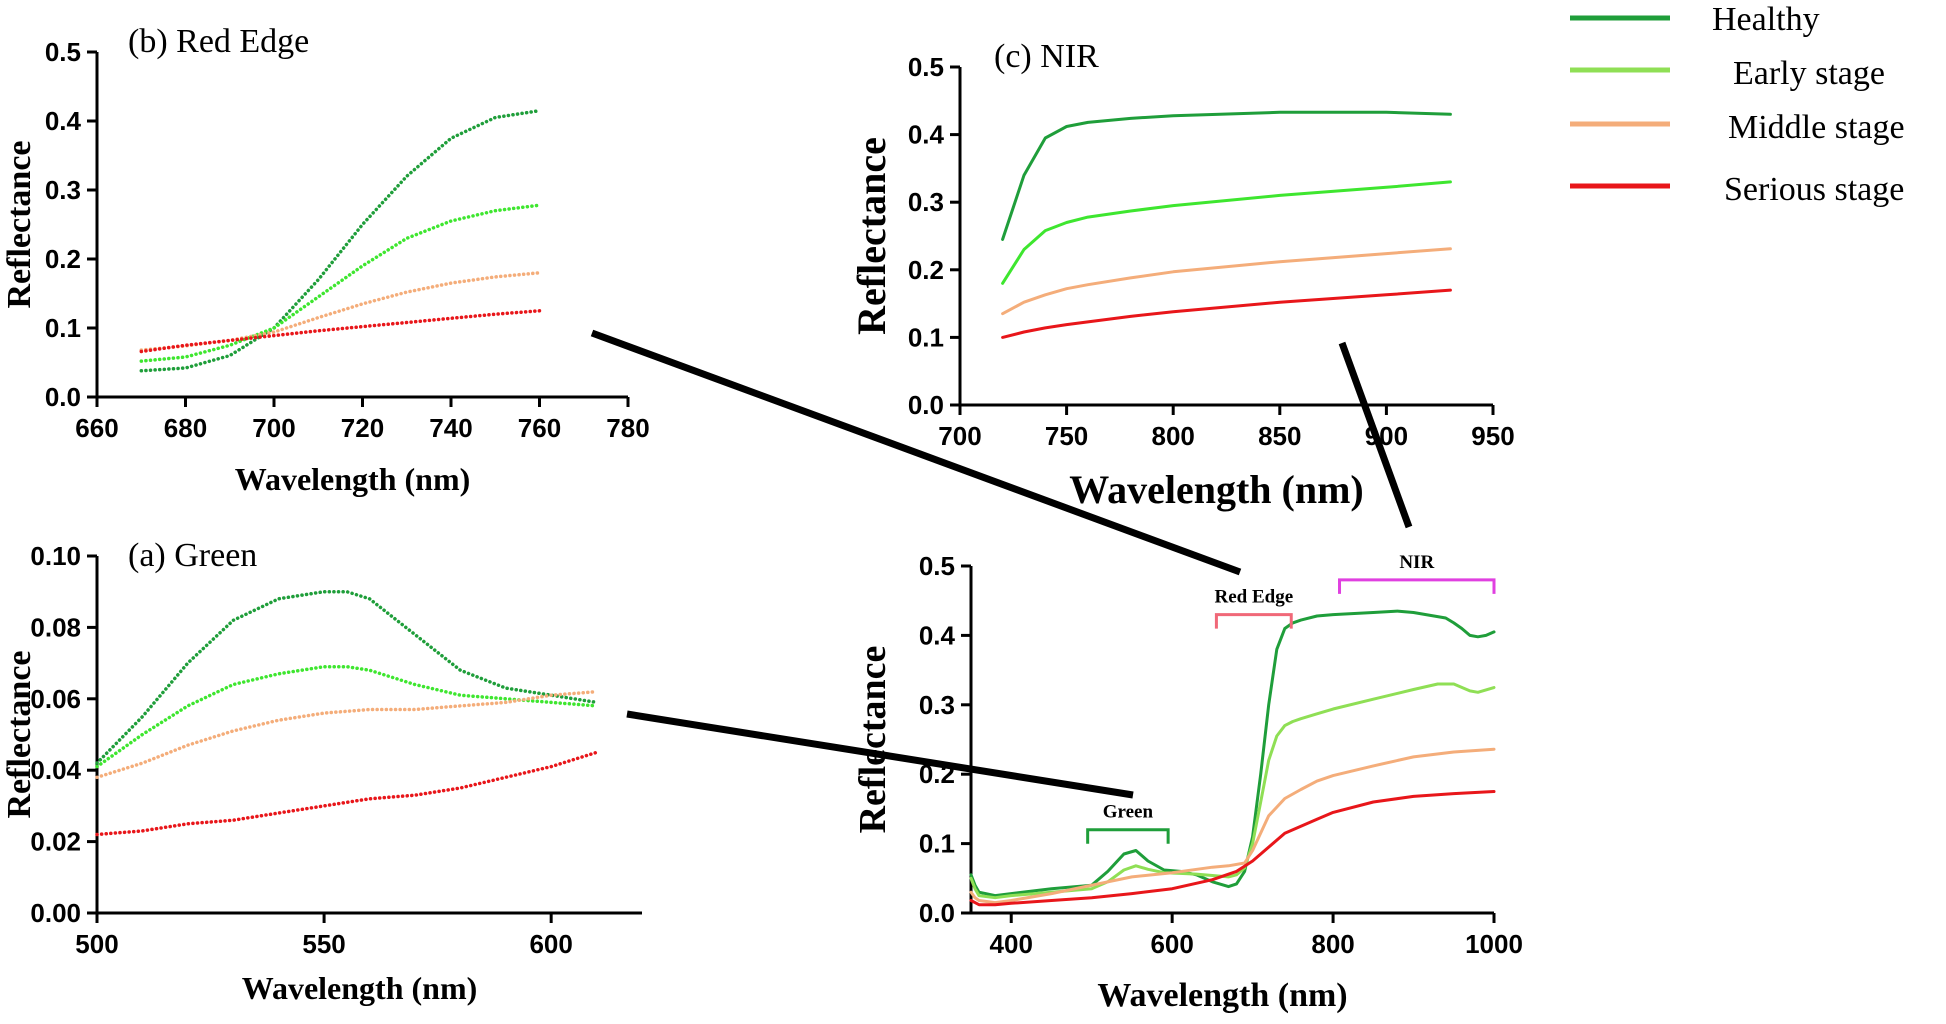 This screenshot has height=1024, width=1946. What do you see at coordinates (1253, 597) in the screenshot?
I see `bracket-label: Red Edge` at bounding box center [1253, 597].